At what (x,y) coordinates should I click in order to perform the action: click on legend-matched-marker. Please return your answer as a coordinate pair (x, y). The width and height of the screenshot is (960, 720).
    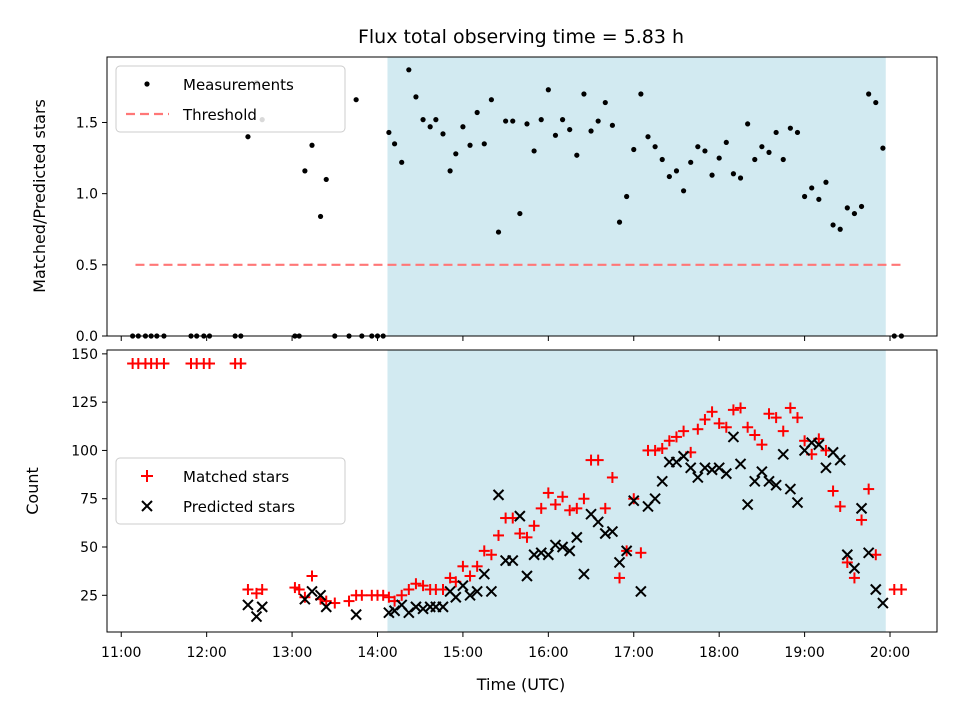
    Looking at the image, I should click on (147, 476).